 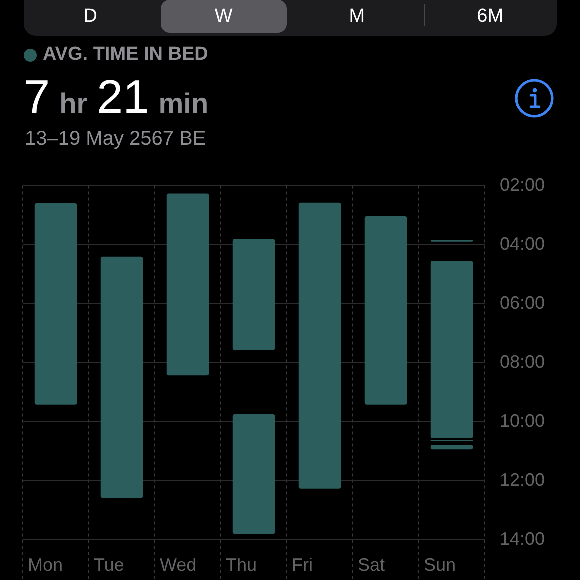 What do you see at coordinates (115, 139) in the screenshot?
I see `chart-subtitle: 13–19 May 2567 BE` at bounding box center [115, 139].